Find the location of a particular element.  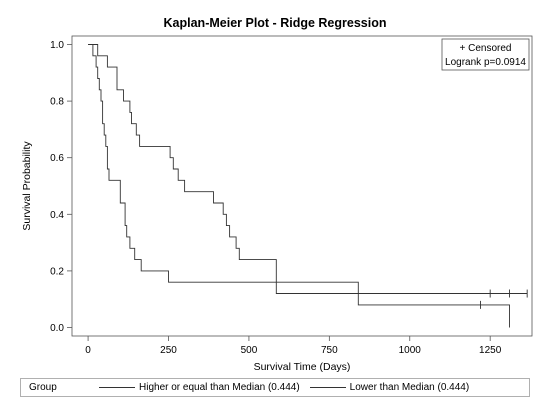

y-axis-label: Survival Probability is located at coordinates (27, 186).